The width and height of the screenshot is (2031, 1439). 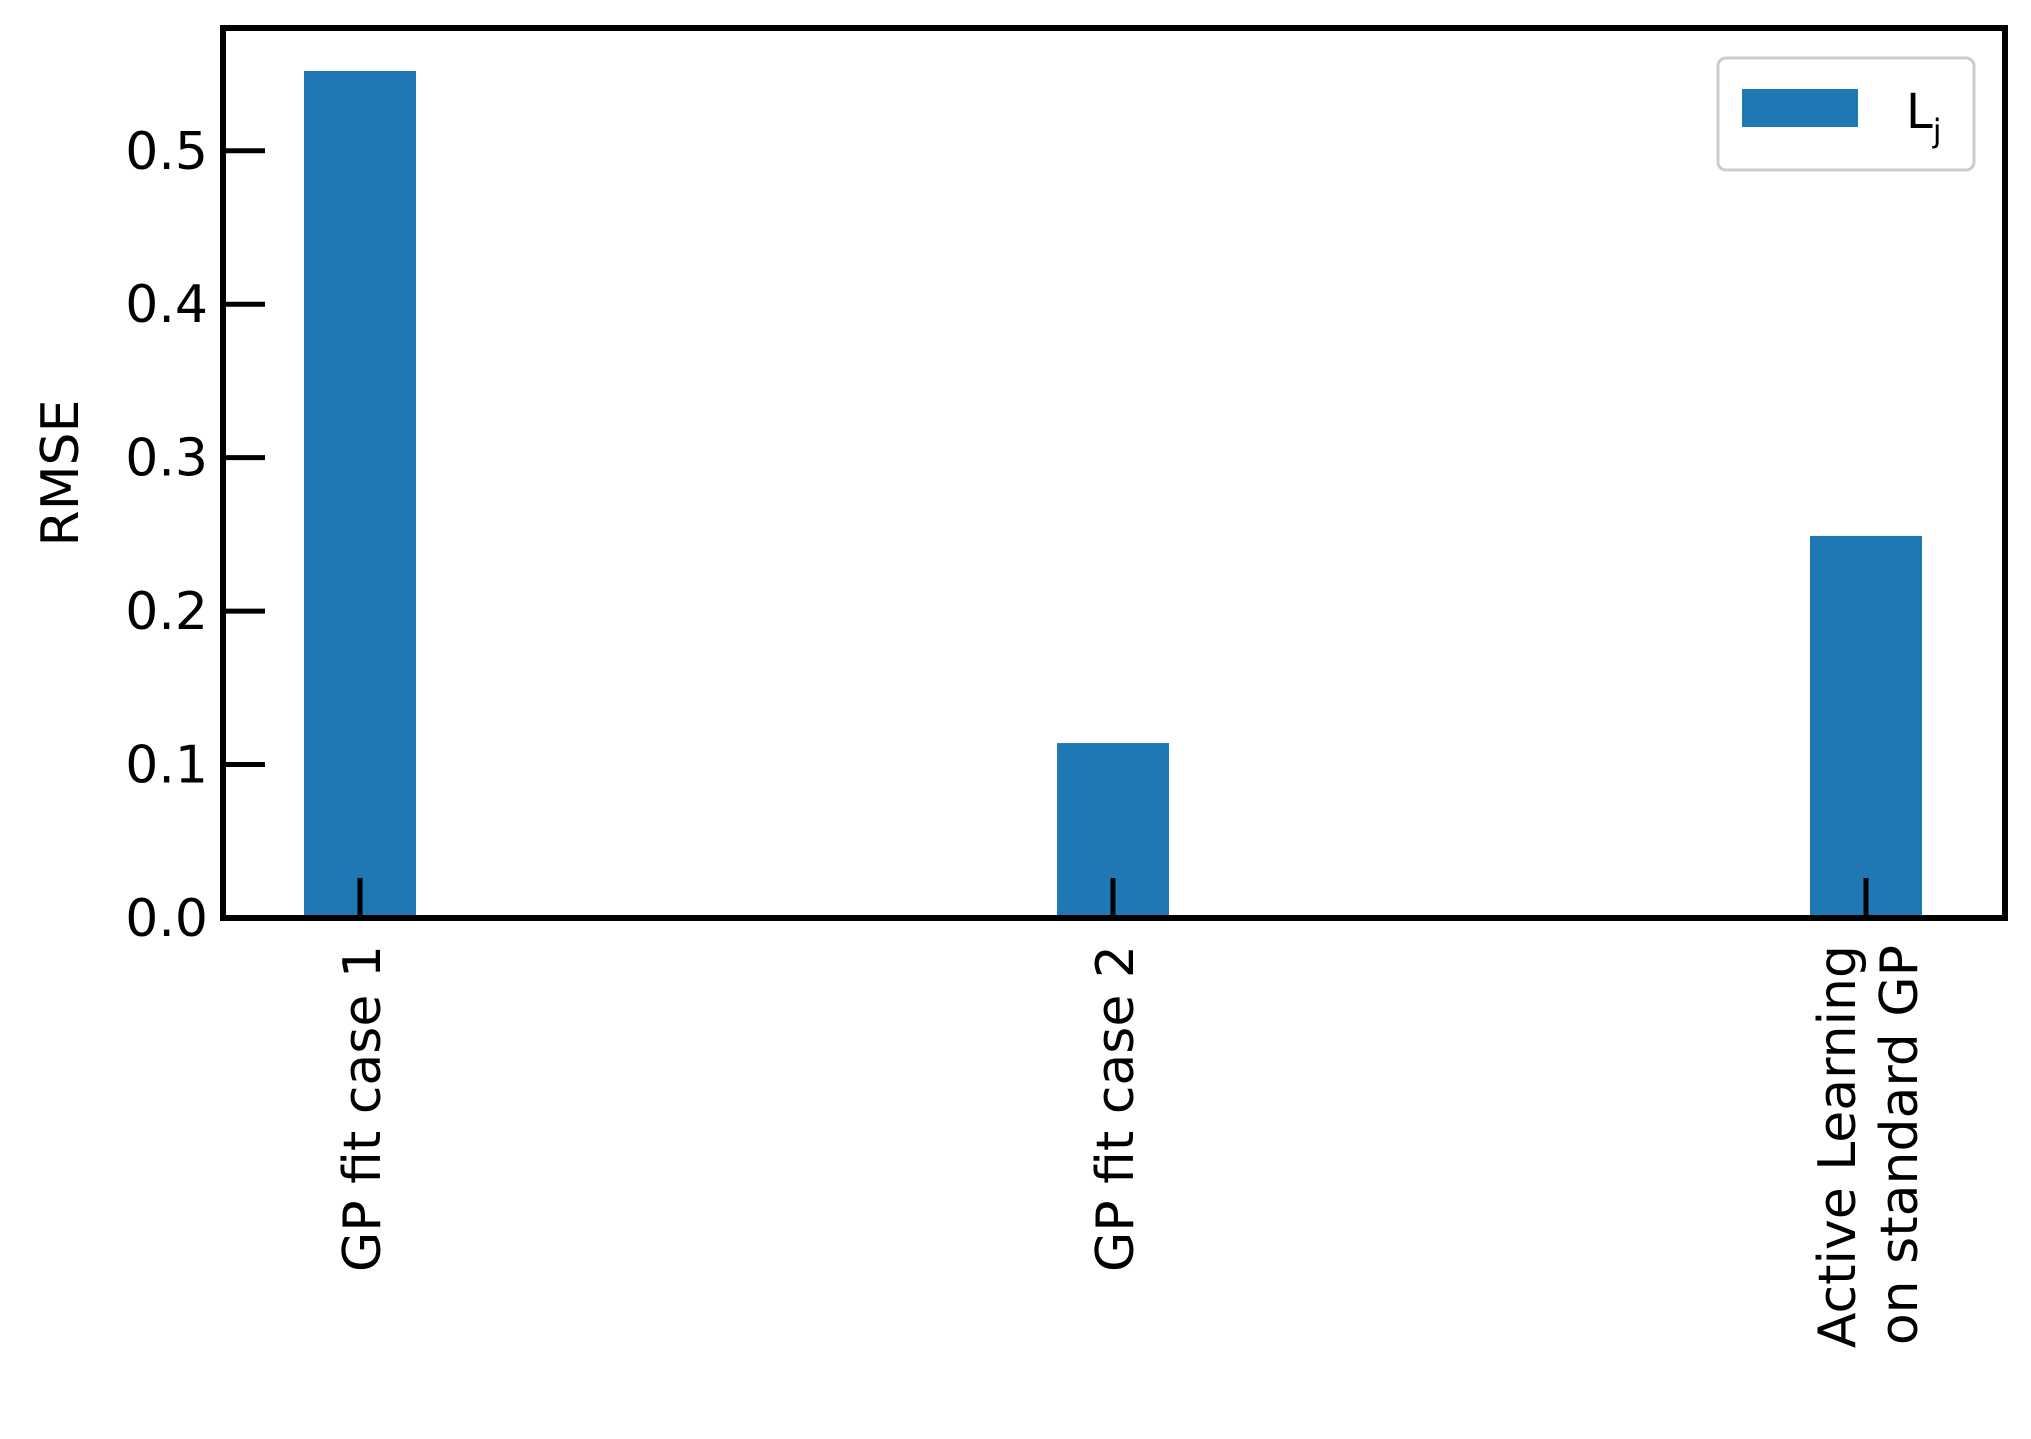 I want to click on y-tick-label-1: 0.1, so click(x=166, y=766).